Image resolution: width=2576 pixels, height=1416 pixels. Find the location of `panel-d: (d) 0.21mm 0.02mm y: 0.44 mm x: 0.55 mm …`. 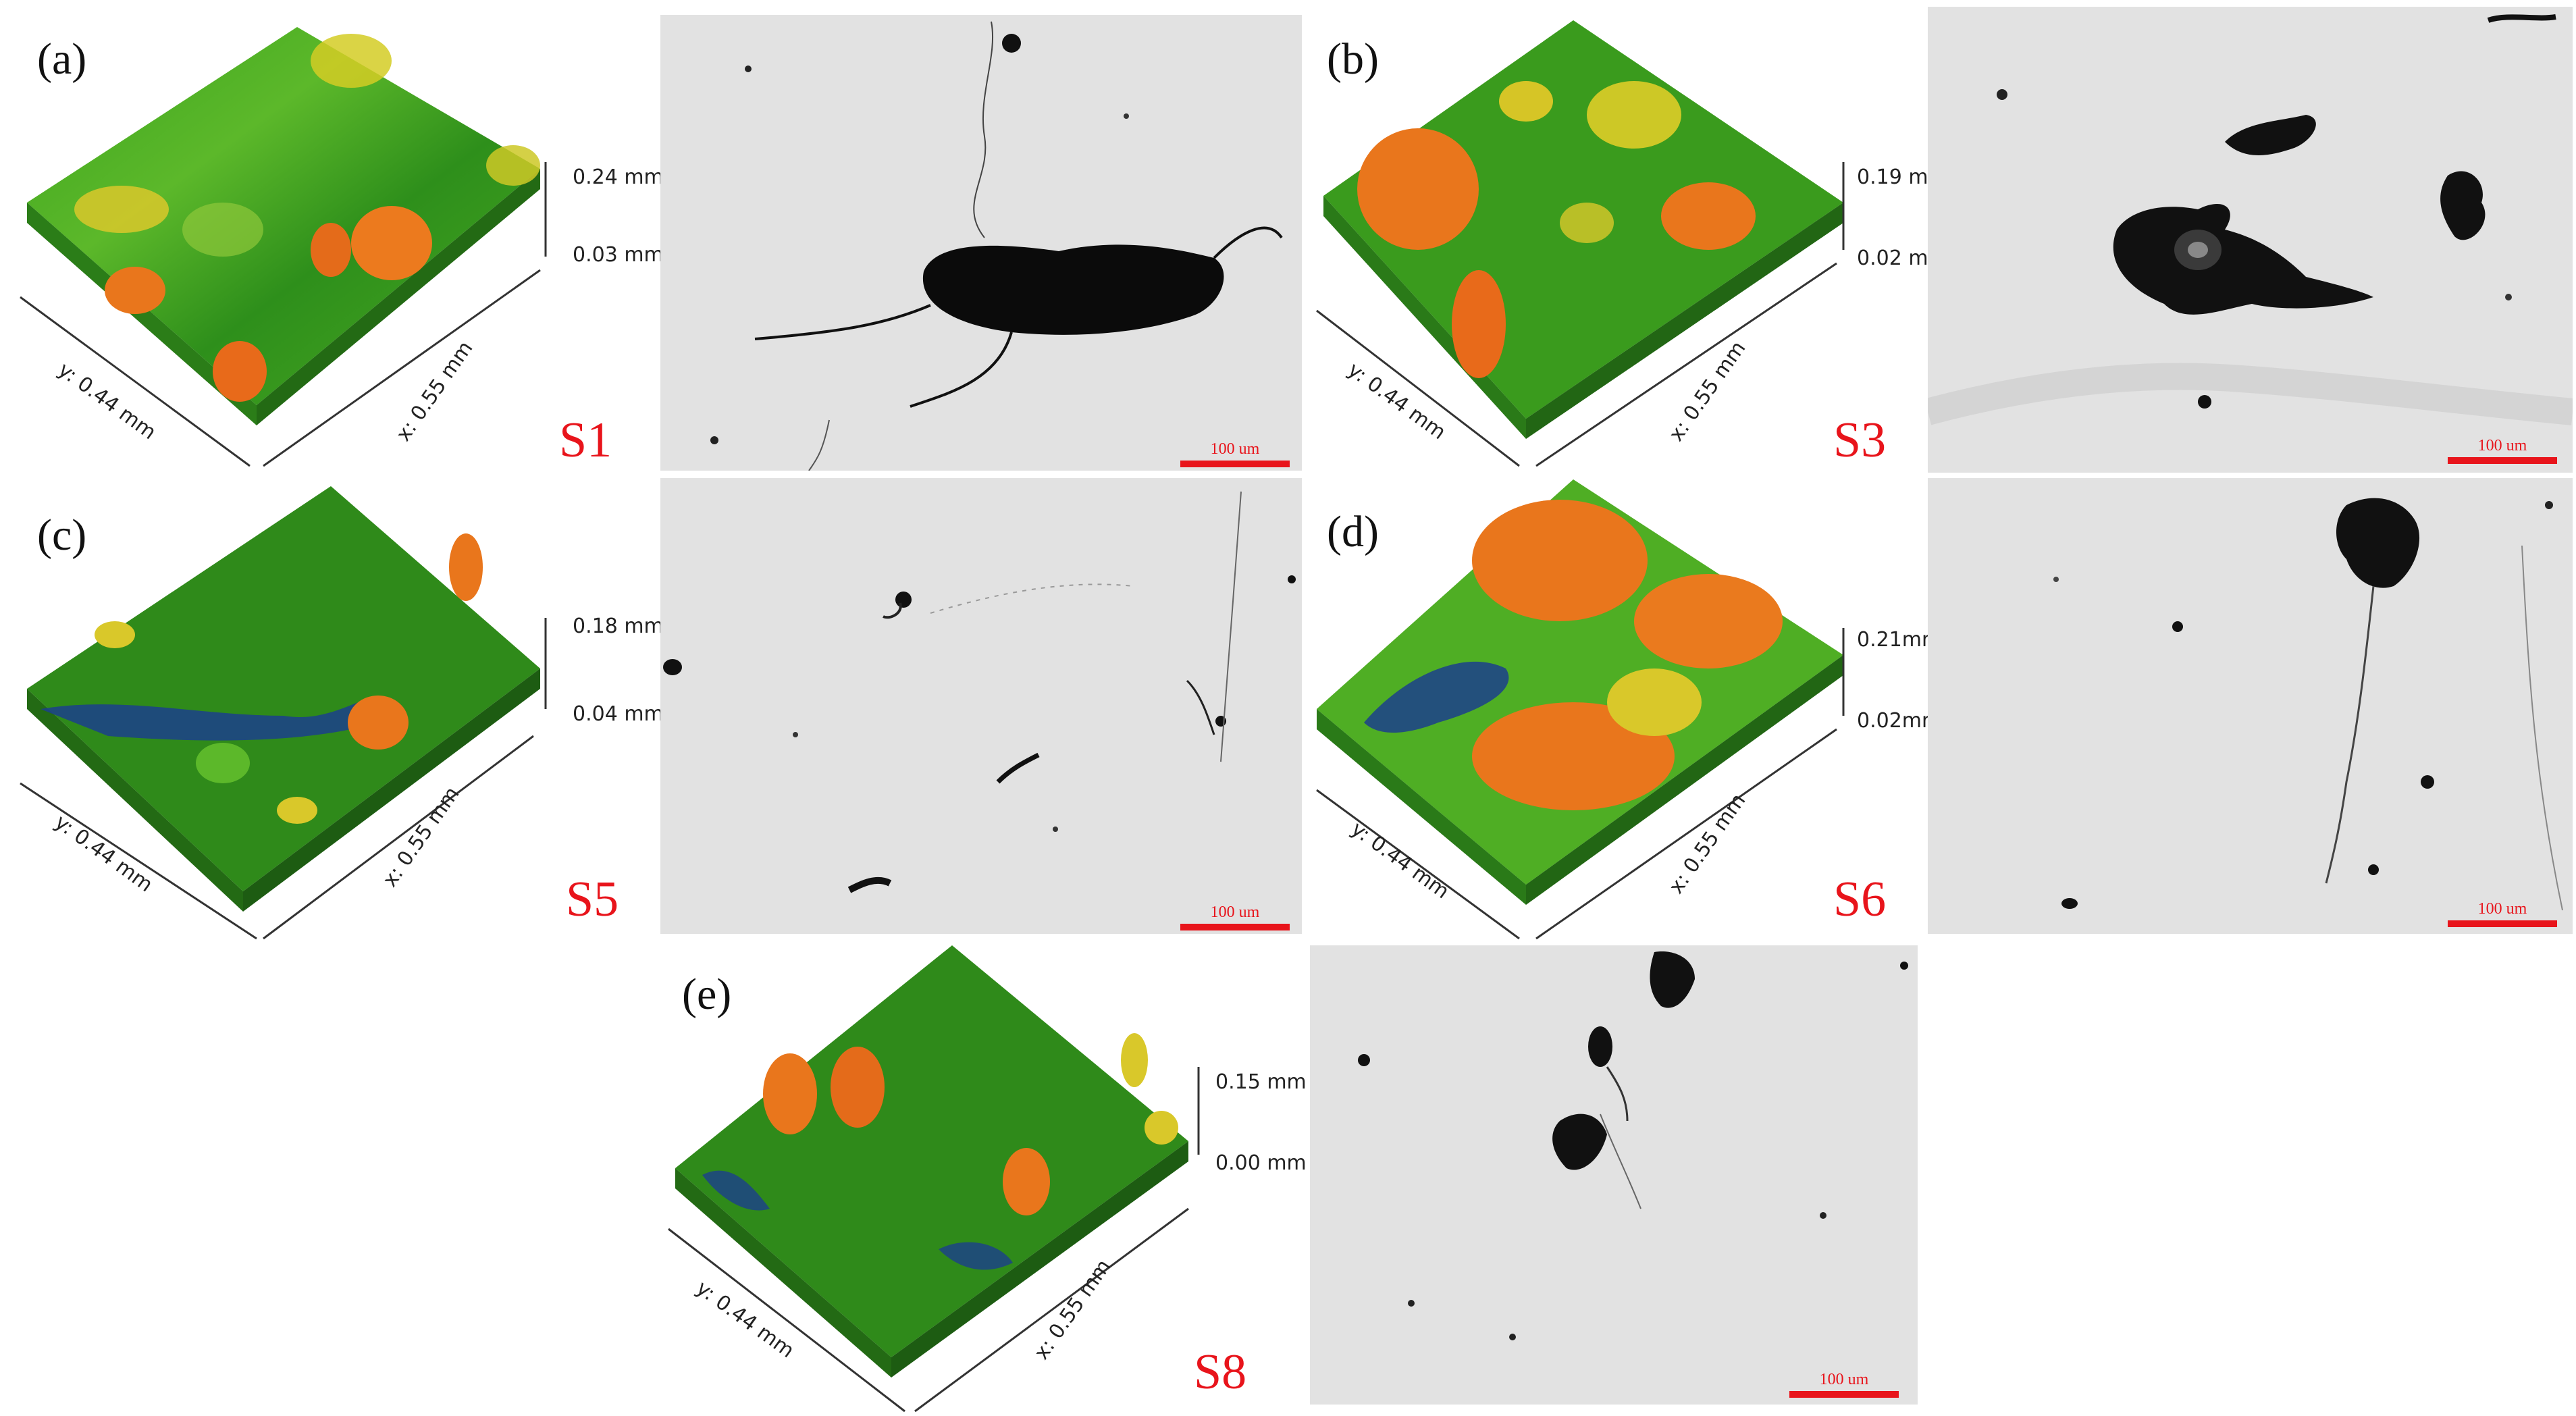

panel-d: (d) 0.21mm 0.02mm y: 0.44 mm x: 0.55 mm … is located at coordinates (1622, 709).